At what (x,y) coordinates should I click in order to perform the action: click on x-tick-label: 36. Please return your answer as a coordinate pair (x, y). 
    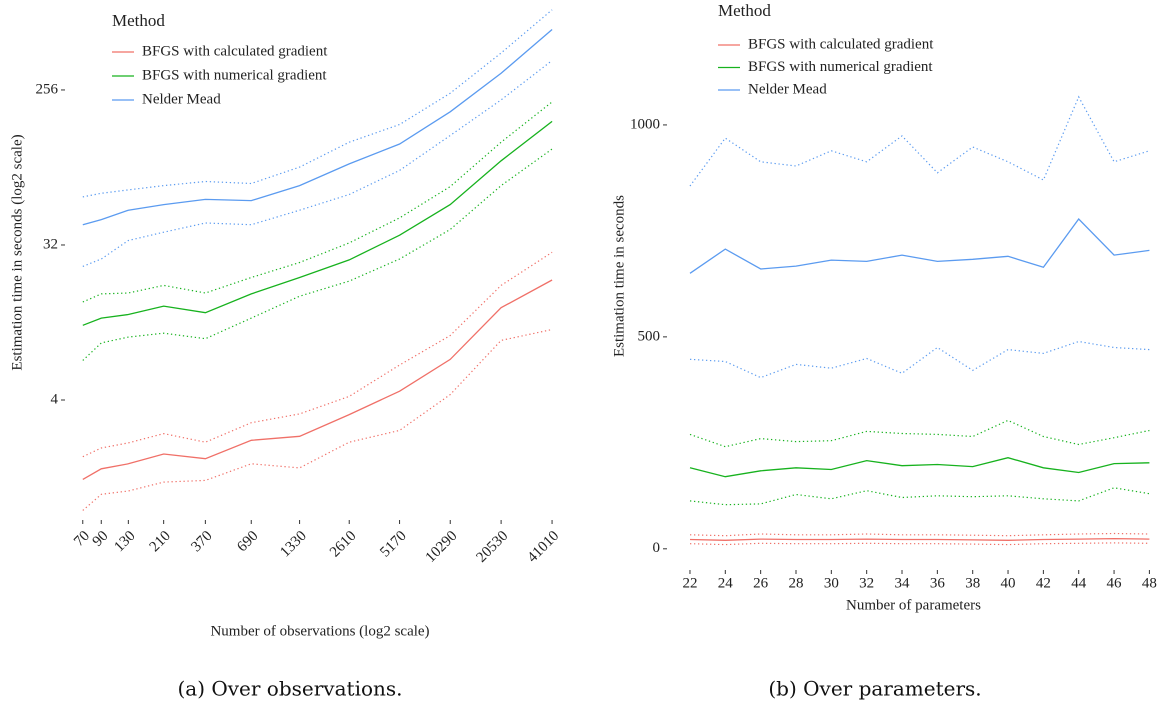
    Looking at the image, I should click on (938, 583).